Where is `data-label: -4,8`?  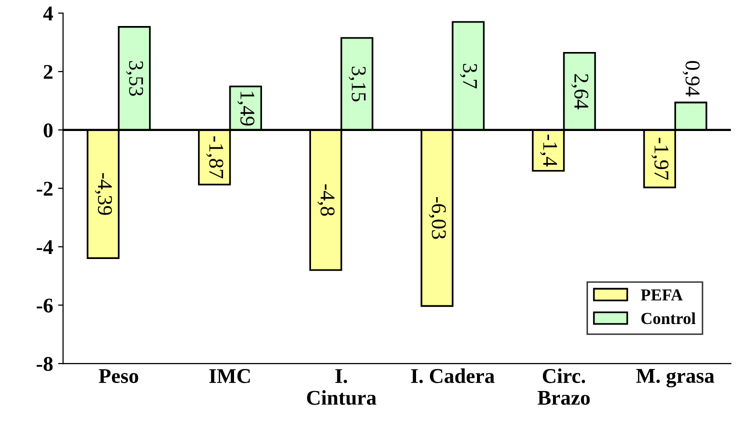 data-label: -4,8 is located at coordinates (326, 200).